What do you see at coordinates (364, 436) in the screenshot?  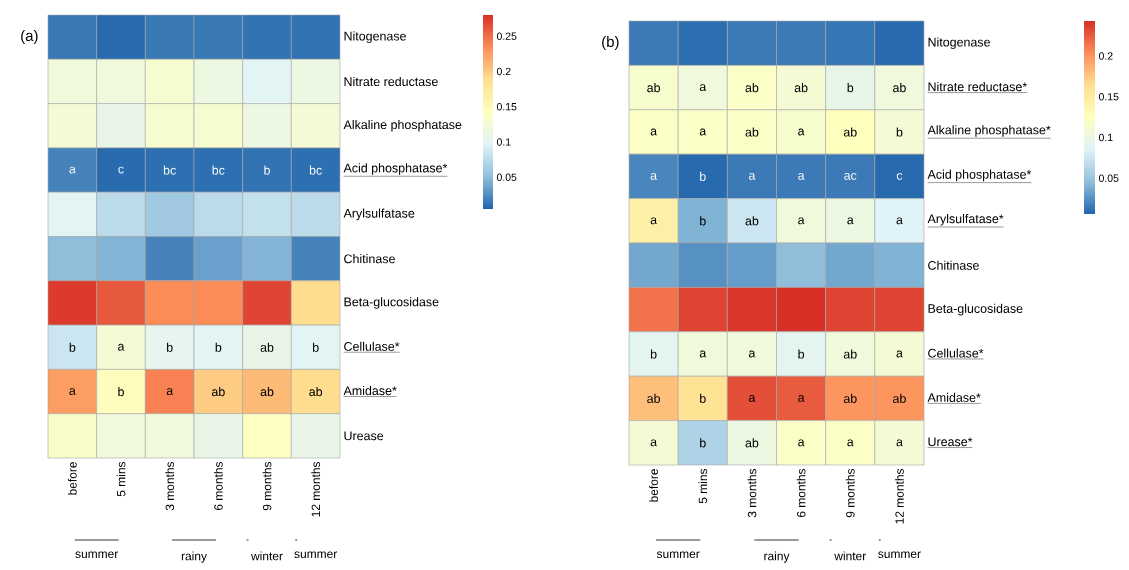 I see `y-tick-label: Urease` at bounding box center [364, 436].